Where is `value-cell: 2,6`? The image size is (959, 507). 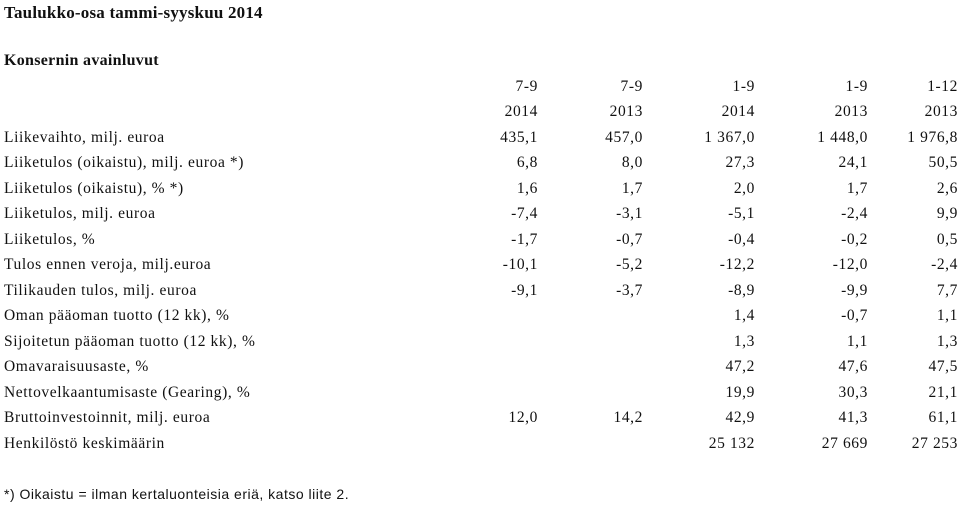 value-cell: 2,6 is located at coordinates (947, 188).